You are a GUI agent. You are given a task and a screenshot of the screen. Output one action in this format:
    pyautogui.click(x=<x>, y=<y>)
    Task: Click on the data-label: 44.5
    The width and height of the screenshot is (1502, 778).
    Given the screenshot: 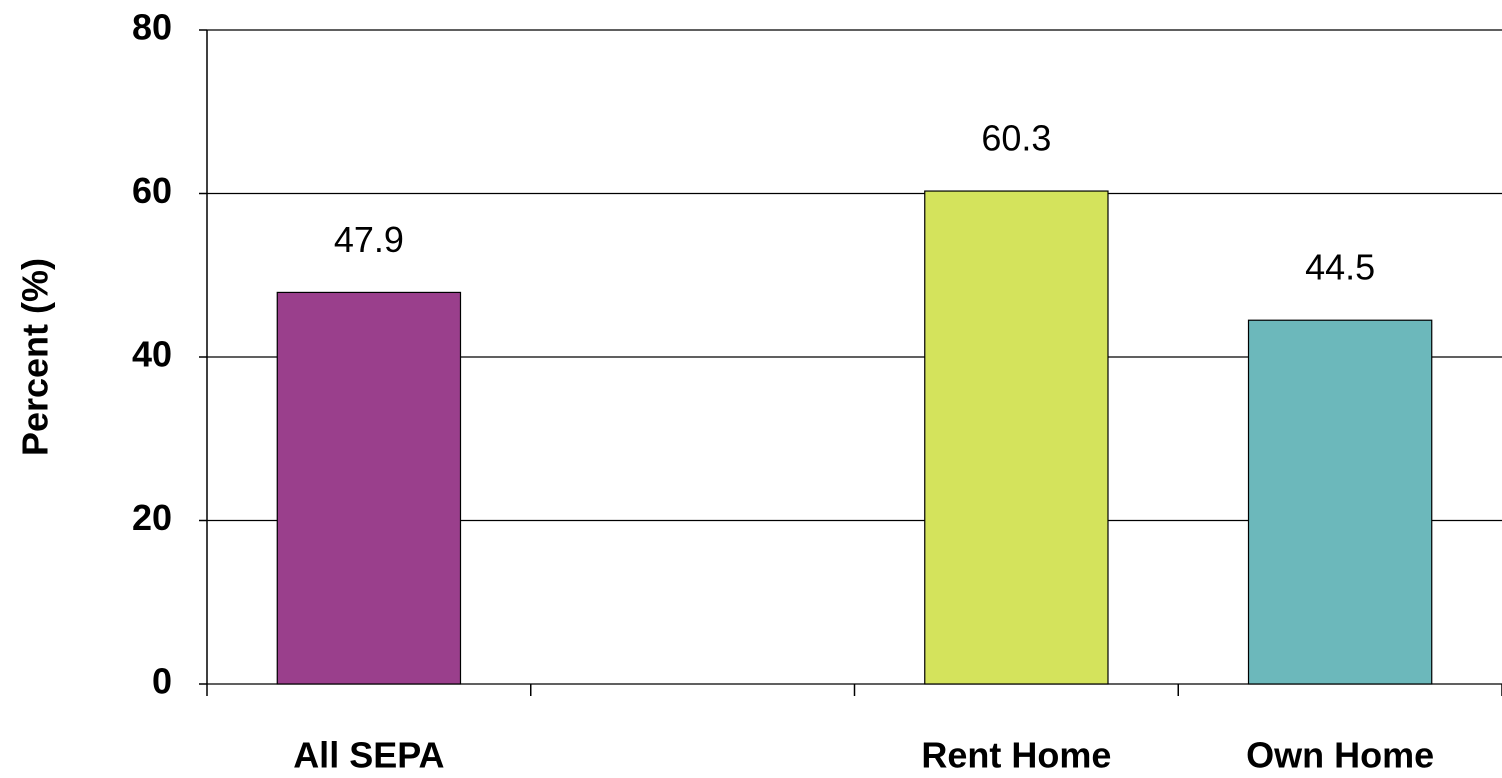 What is the action you would take?
    pyautogui.click(x=1340, y=267)
    